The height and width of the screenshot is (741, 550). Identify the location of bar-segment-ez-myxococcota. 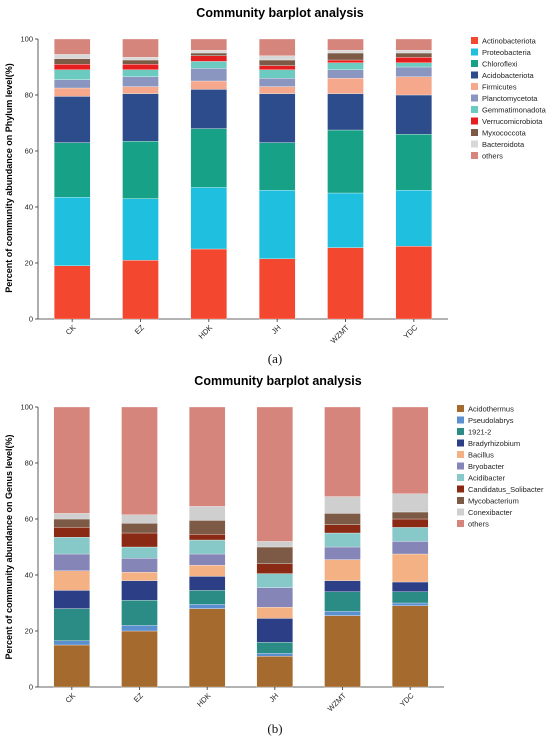
(140, 62).